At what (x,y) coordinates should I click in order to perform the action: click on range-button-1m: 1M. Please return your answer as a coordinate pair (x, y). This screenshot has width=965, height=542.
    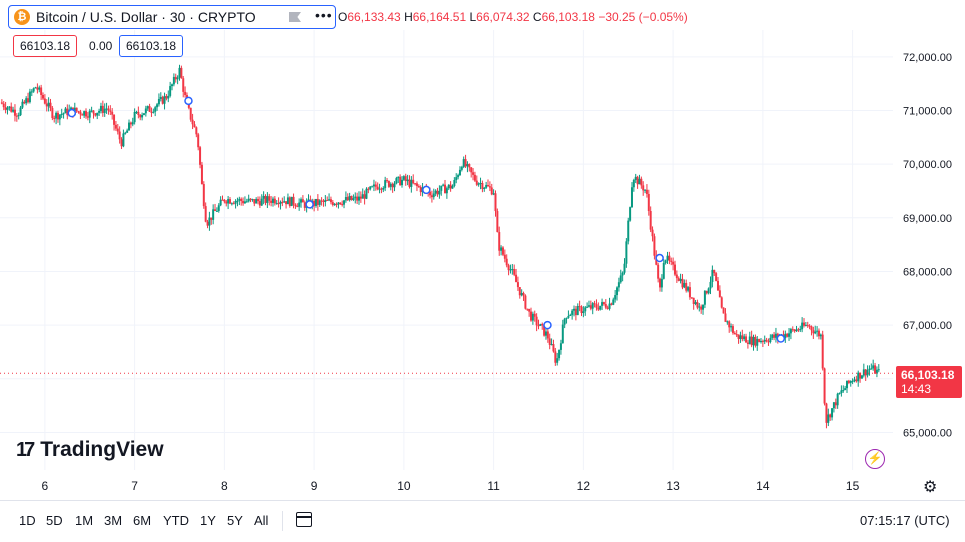
    Looking at the image, I should click on (84, 520).